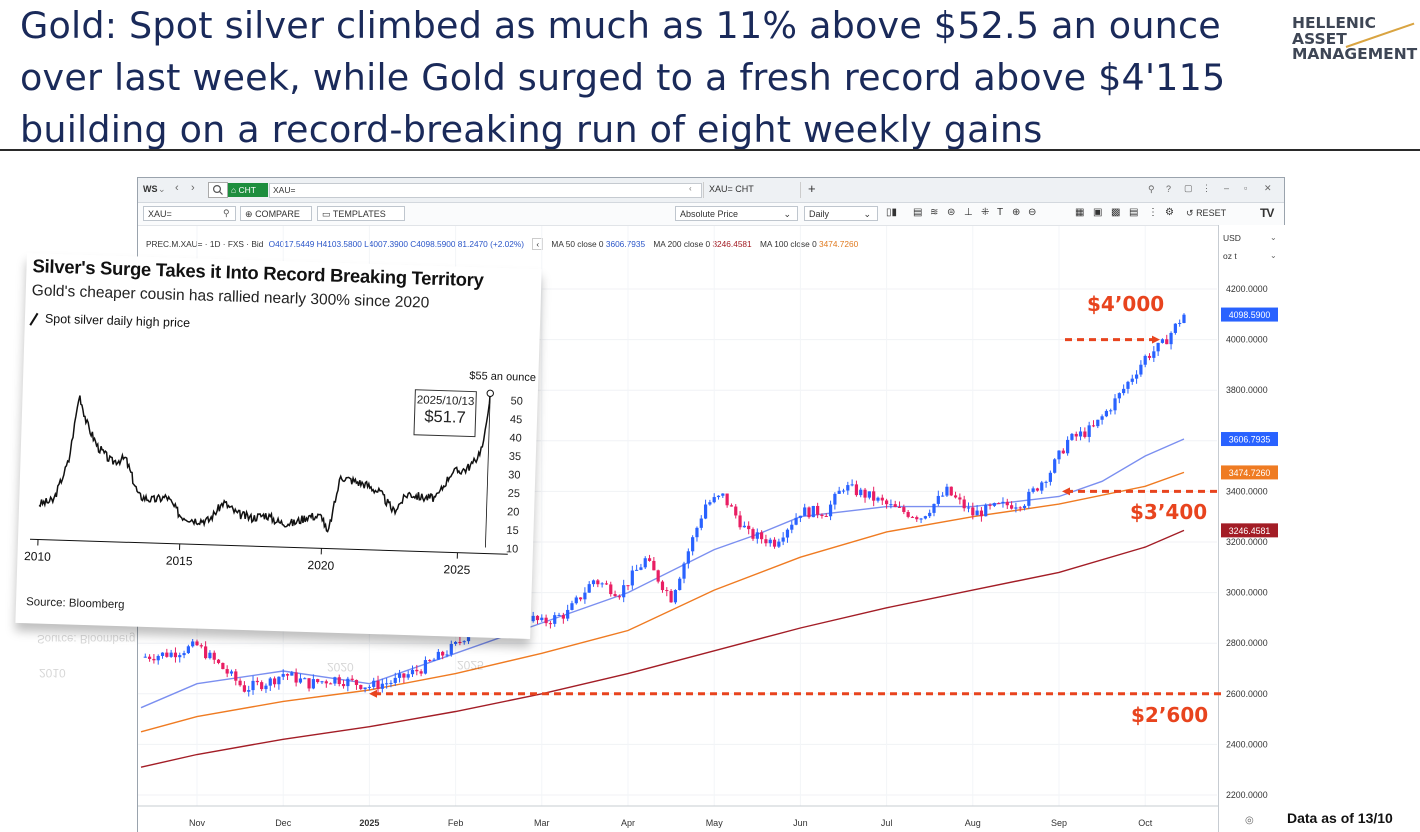 This screenshot has height=832, width=1420. I want to click on annotation-4000: $4’000, so click(1125, 304).